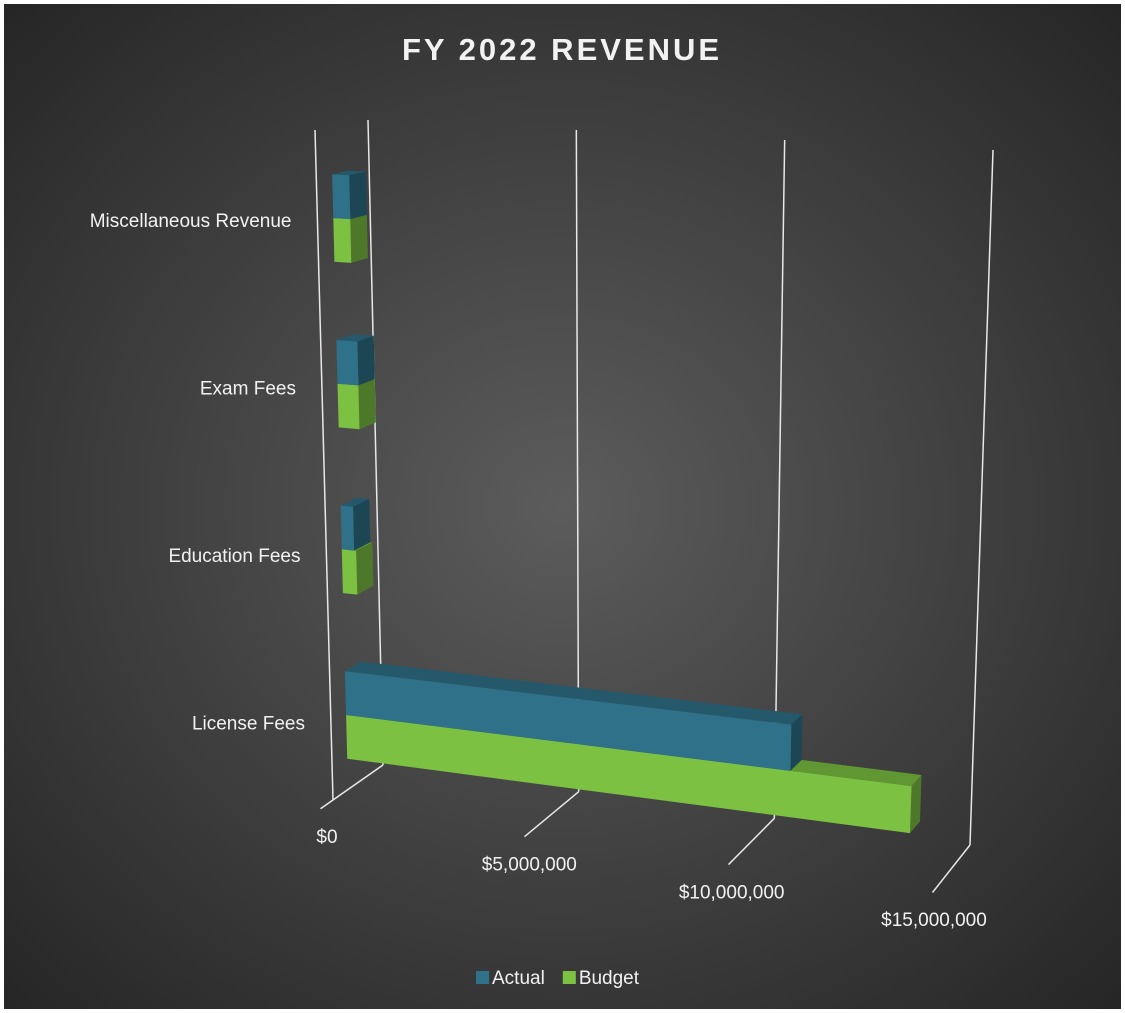 Image resolution: width=1125 pixels, height=1013 pixels. What do you see at coordinates (248, 389) in the screenshot?
I see `y-tick-label: Exam Fees` at bounding box center [248, 389].